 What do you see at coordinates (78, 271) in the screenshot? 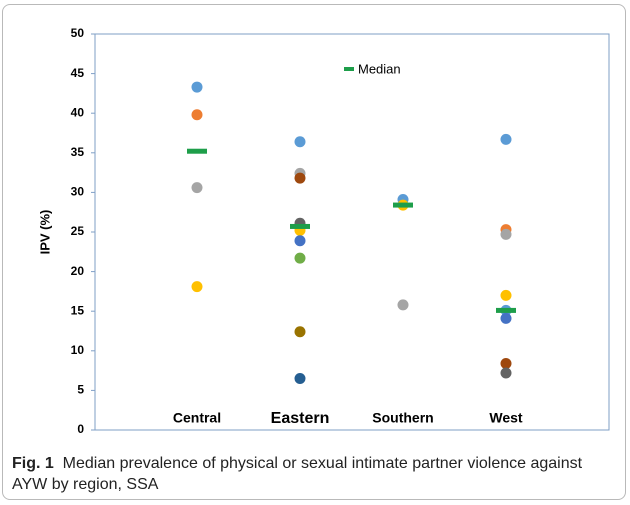
I see `y-tick-label: 20` at bounding box center [78, 271].